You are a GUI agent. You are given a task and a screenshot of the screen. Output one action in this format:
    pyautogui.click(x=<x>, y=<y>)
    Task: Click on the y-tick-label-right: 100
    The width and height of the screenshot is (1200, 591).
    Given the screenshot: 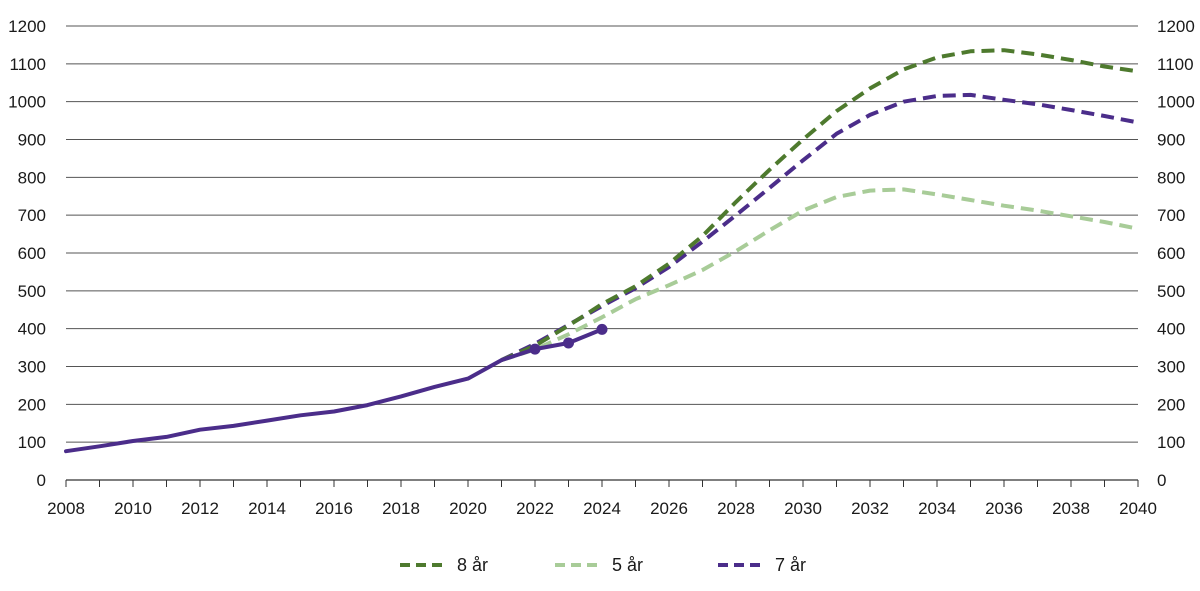 What is the action you would take?
    pyautogui.click(x=1171, y=442)
    